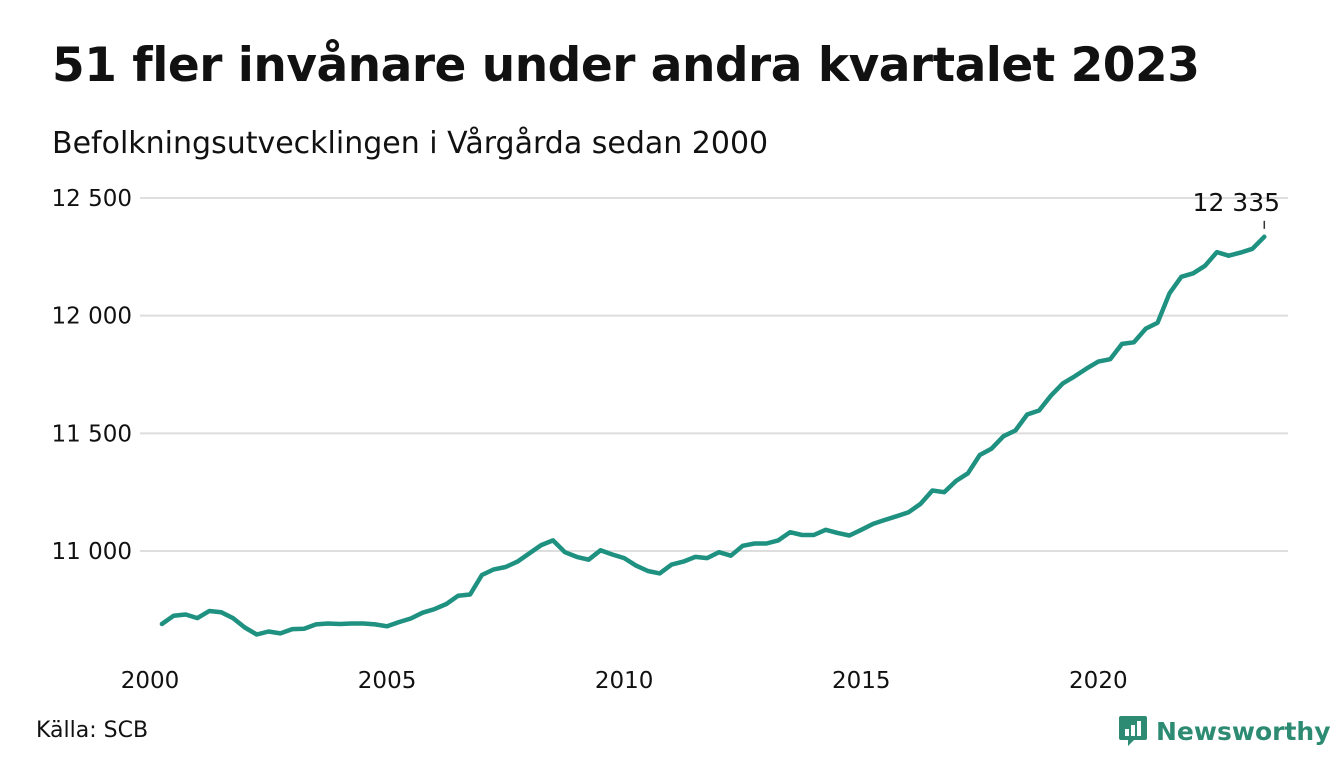 This screenshot has height=780, width=1340. I want to click on end-value-label: 12 335, so click(1236, 202).